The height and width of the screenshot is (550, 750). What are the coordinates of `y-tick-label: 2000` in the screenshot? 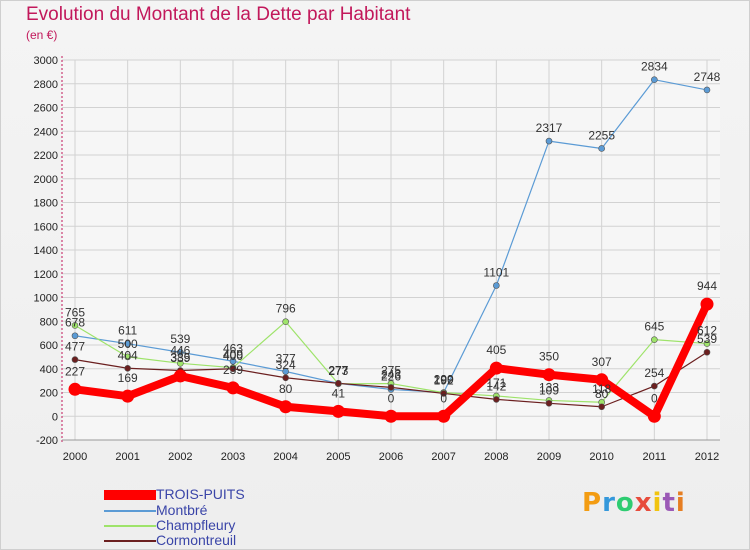 It's located at (46, 180).